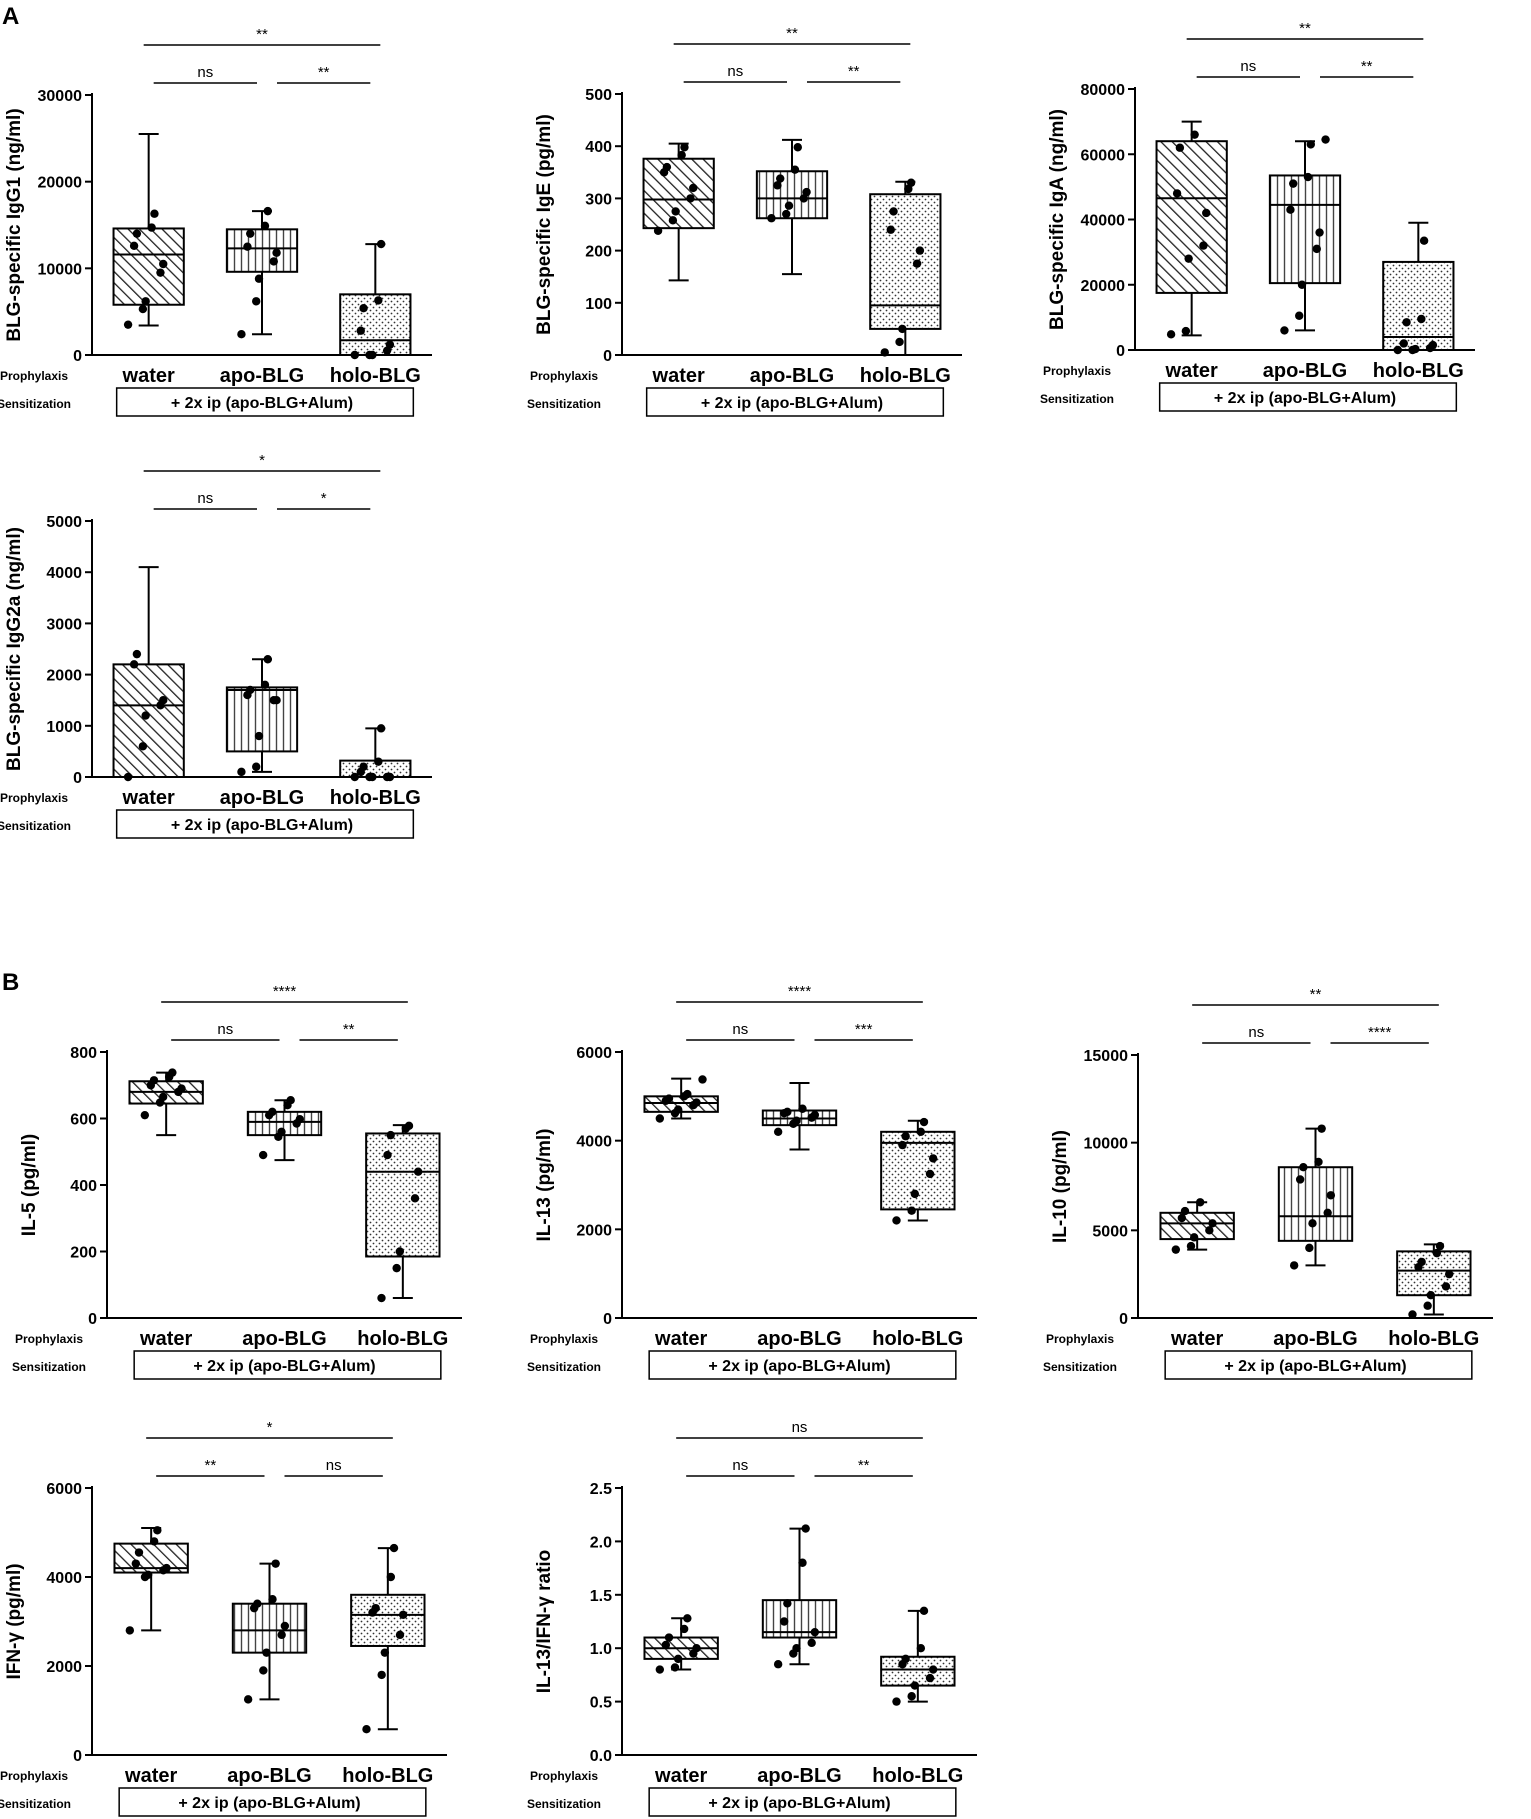 This screenshot has height=1819, width=1531. I want to click on box-apo-BLG, so click(269, 1631).